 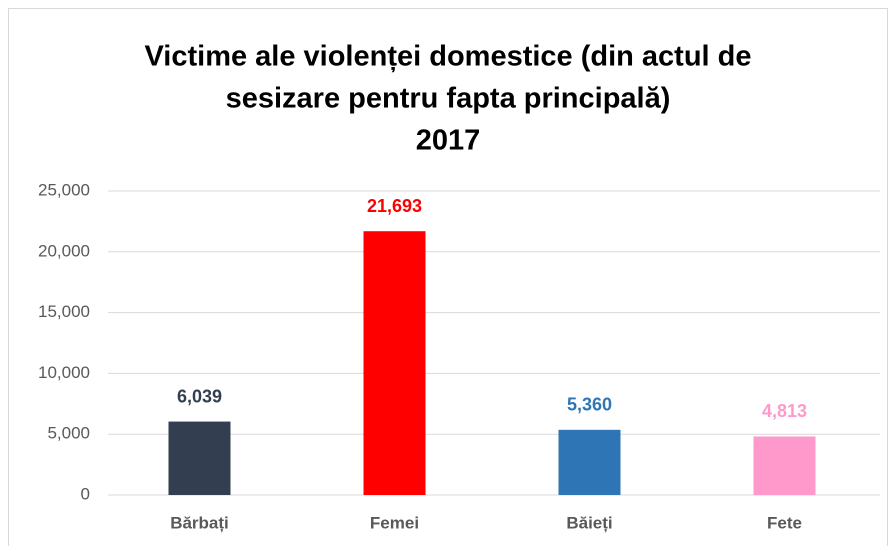 I want to click on data-label: 21,693, so click(x=394, y=206).